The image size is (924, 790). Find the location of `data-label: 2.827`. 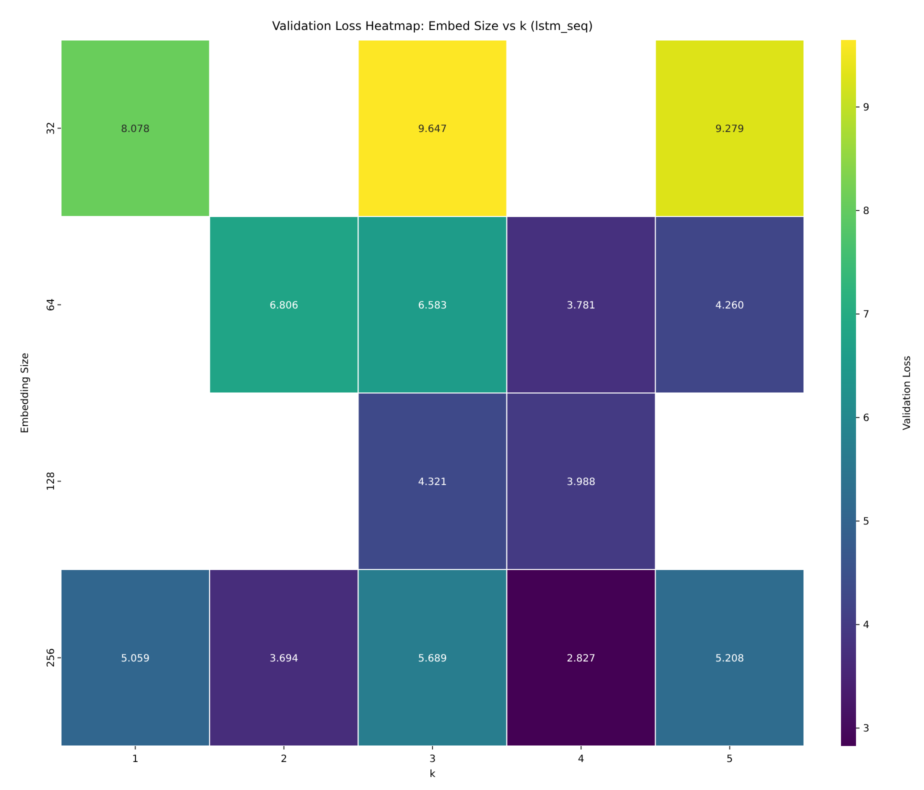

data-label: 2.827 is located at coordinates (581, 658).